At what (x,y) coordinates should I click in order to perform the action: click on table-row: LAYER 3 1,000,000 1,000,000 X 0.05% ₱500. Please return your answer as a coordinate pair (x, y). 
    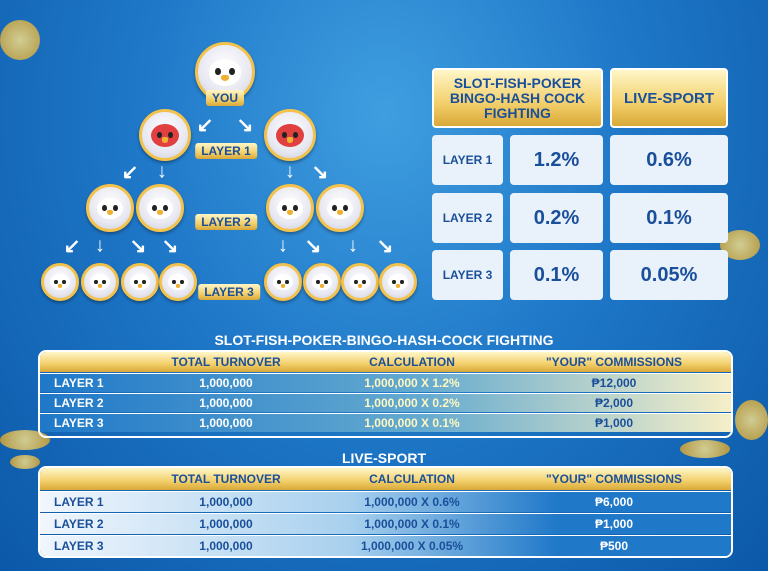
    Looking at the image, I should click on (385, 545).